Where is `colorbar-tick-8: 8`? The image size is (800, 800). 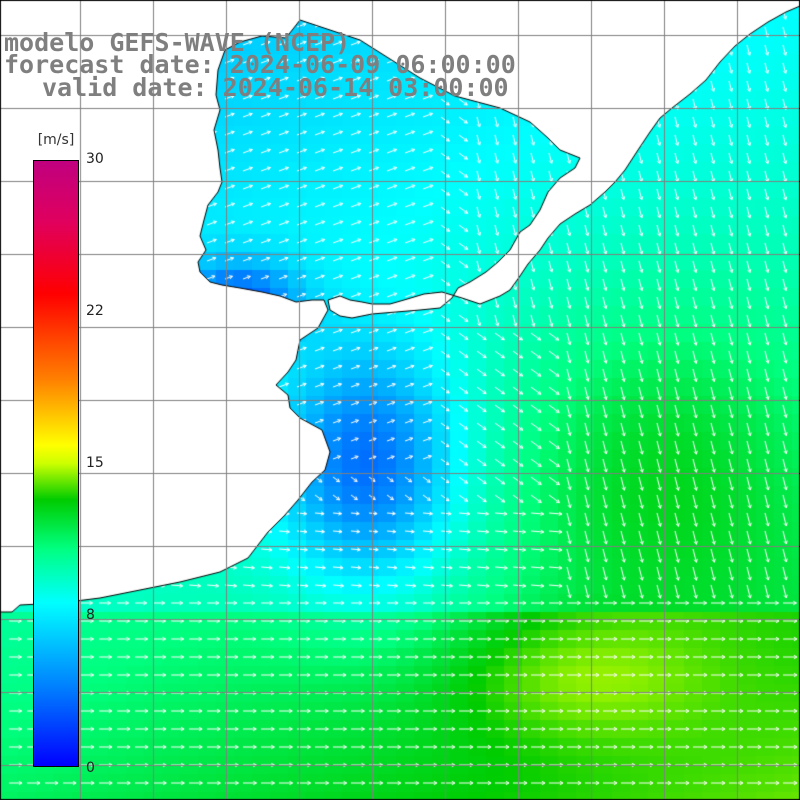
colorbar-tick-8: 8 is located at coordinates (90, 615).